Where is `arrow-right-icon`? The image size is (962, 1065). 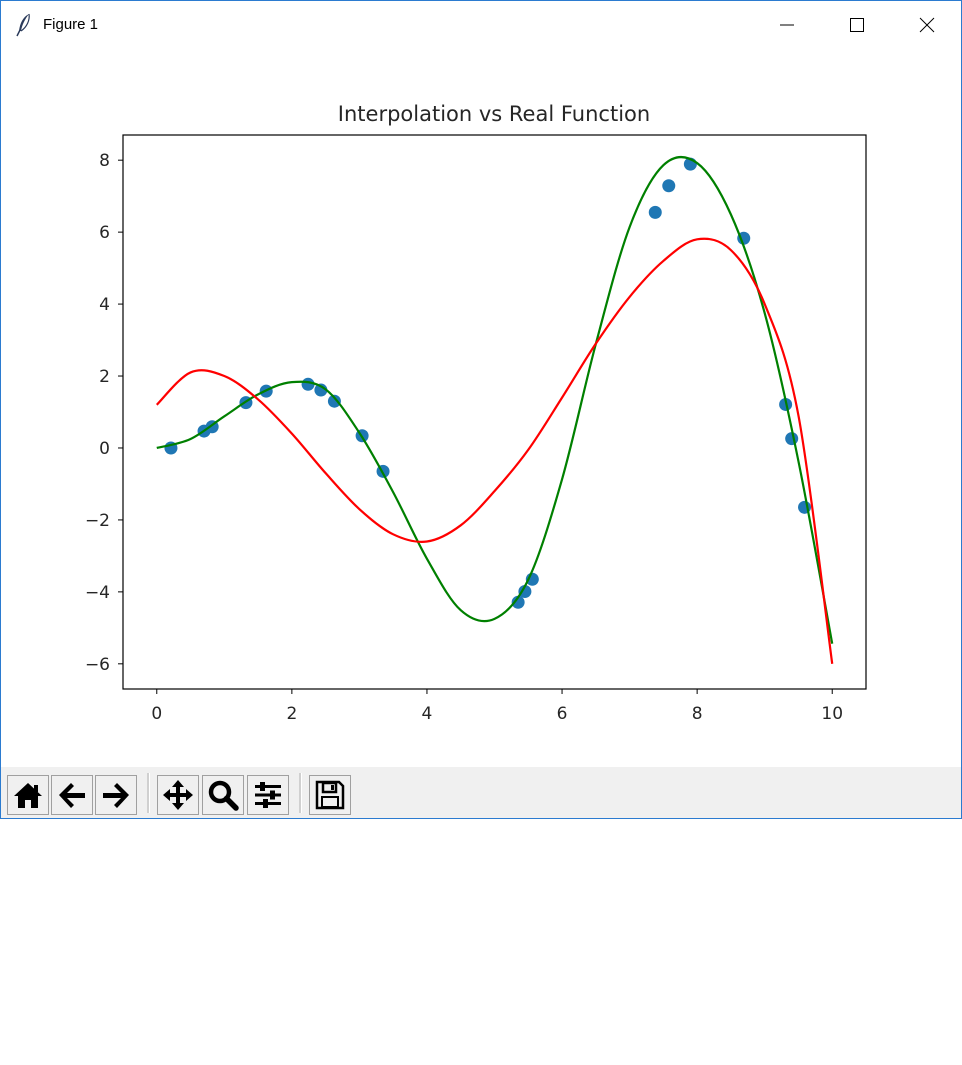 arrow-right-icon is located at coordinates (116, 795).